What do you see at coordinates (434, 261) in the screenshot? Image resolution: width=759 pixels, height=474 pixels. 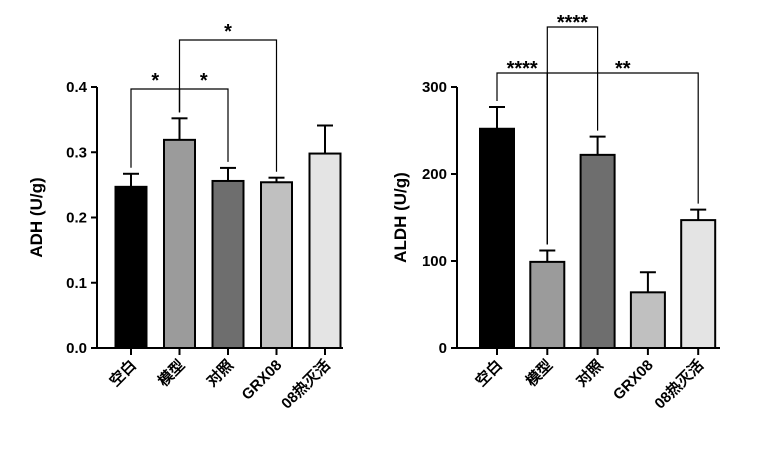 I see `aldh-y-tick-label: 100` at bounding box center [434, 261].